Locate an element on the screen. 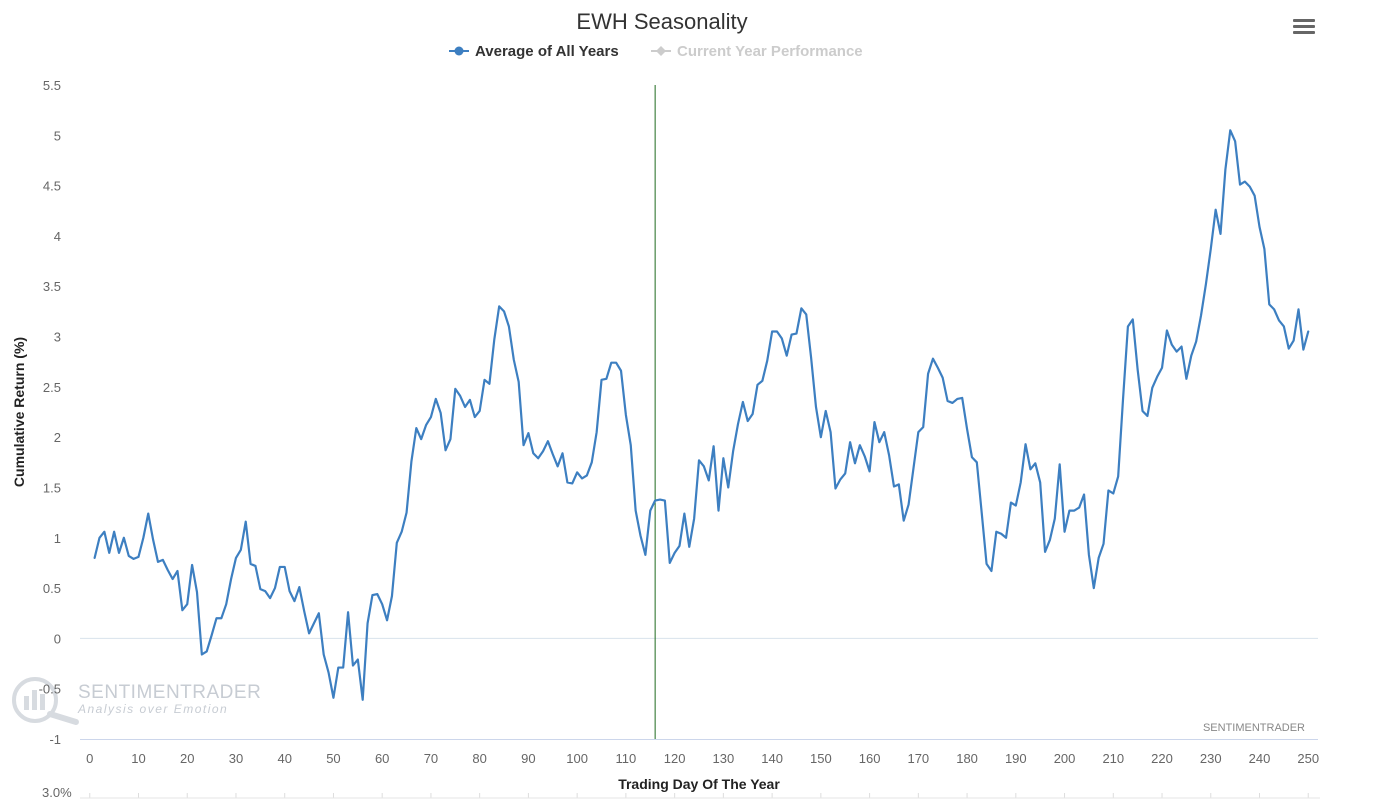 Image resolution: width=1381 pixels, height=800 pixels. x-tick-label: 210 is located at coordinates (1113, 758).